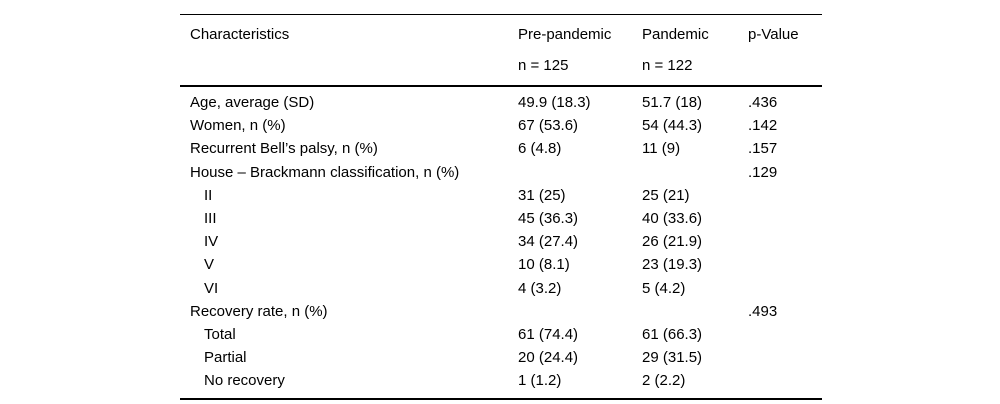  What do you see at coordinates (661, 149) in the screenshot?
I see `cell-pandemic: 11 (9)` at bounding box center [661, 149].